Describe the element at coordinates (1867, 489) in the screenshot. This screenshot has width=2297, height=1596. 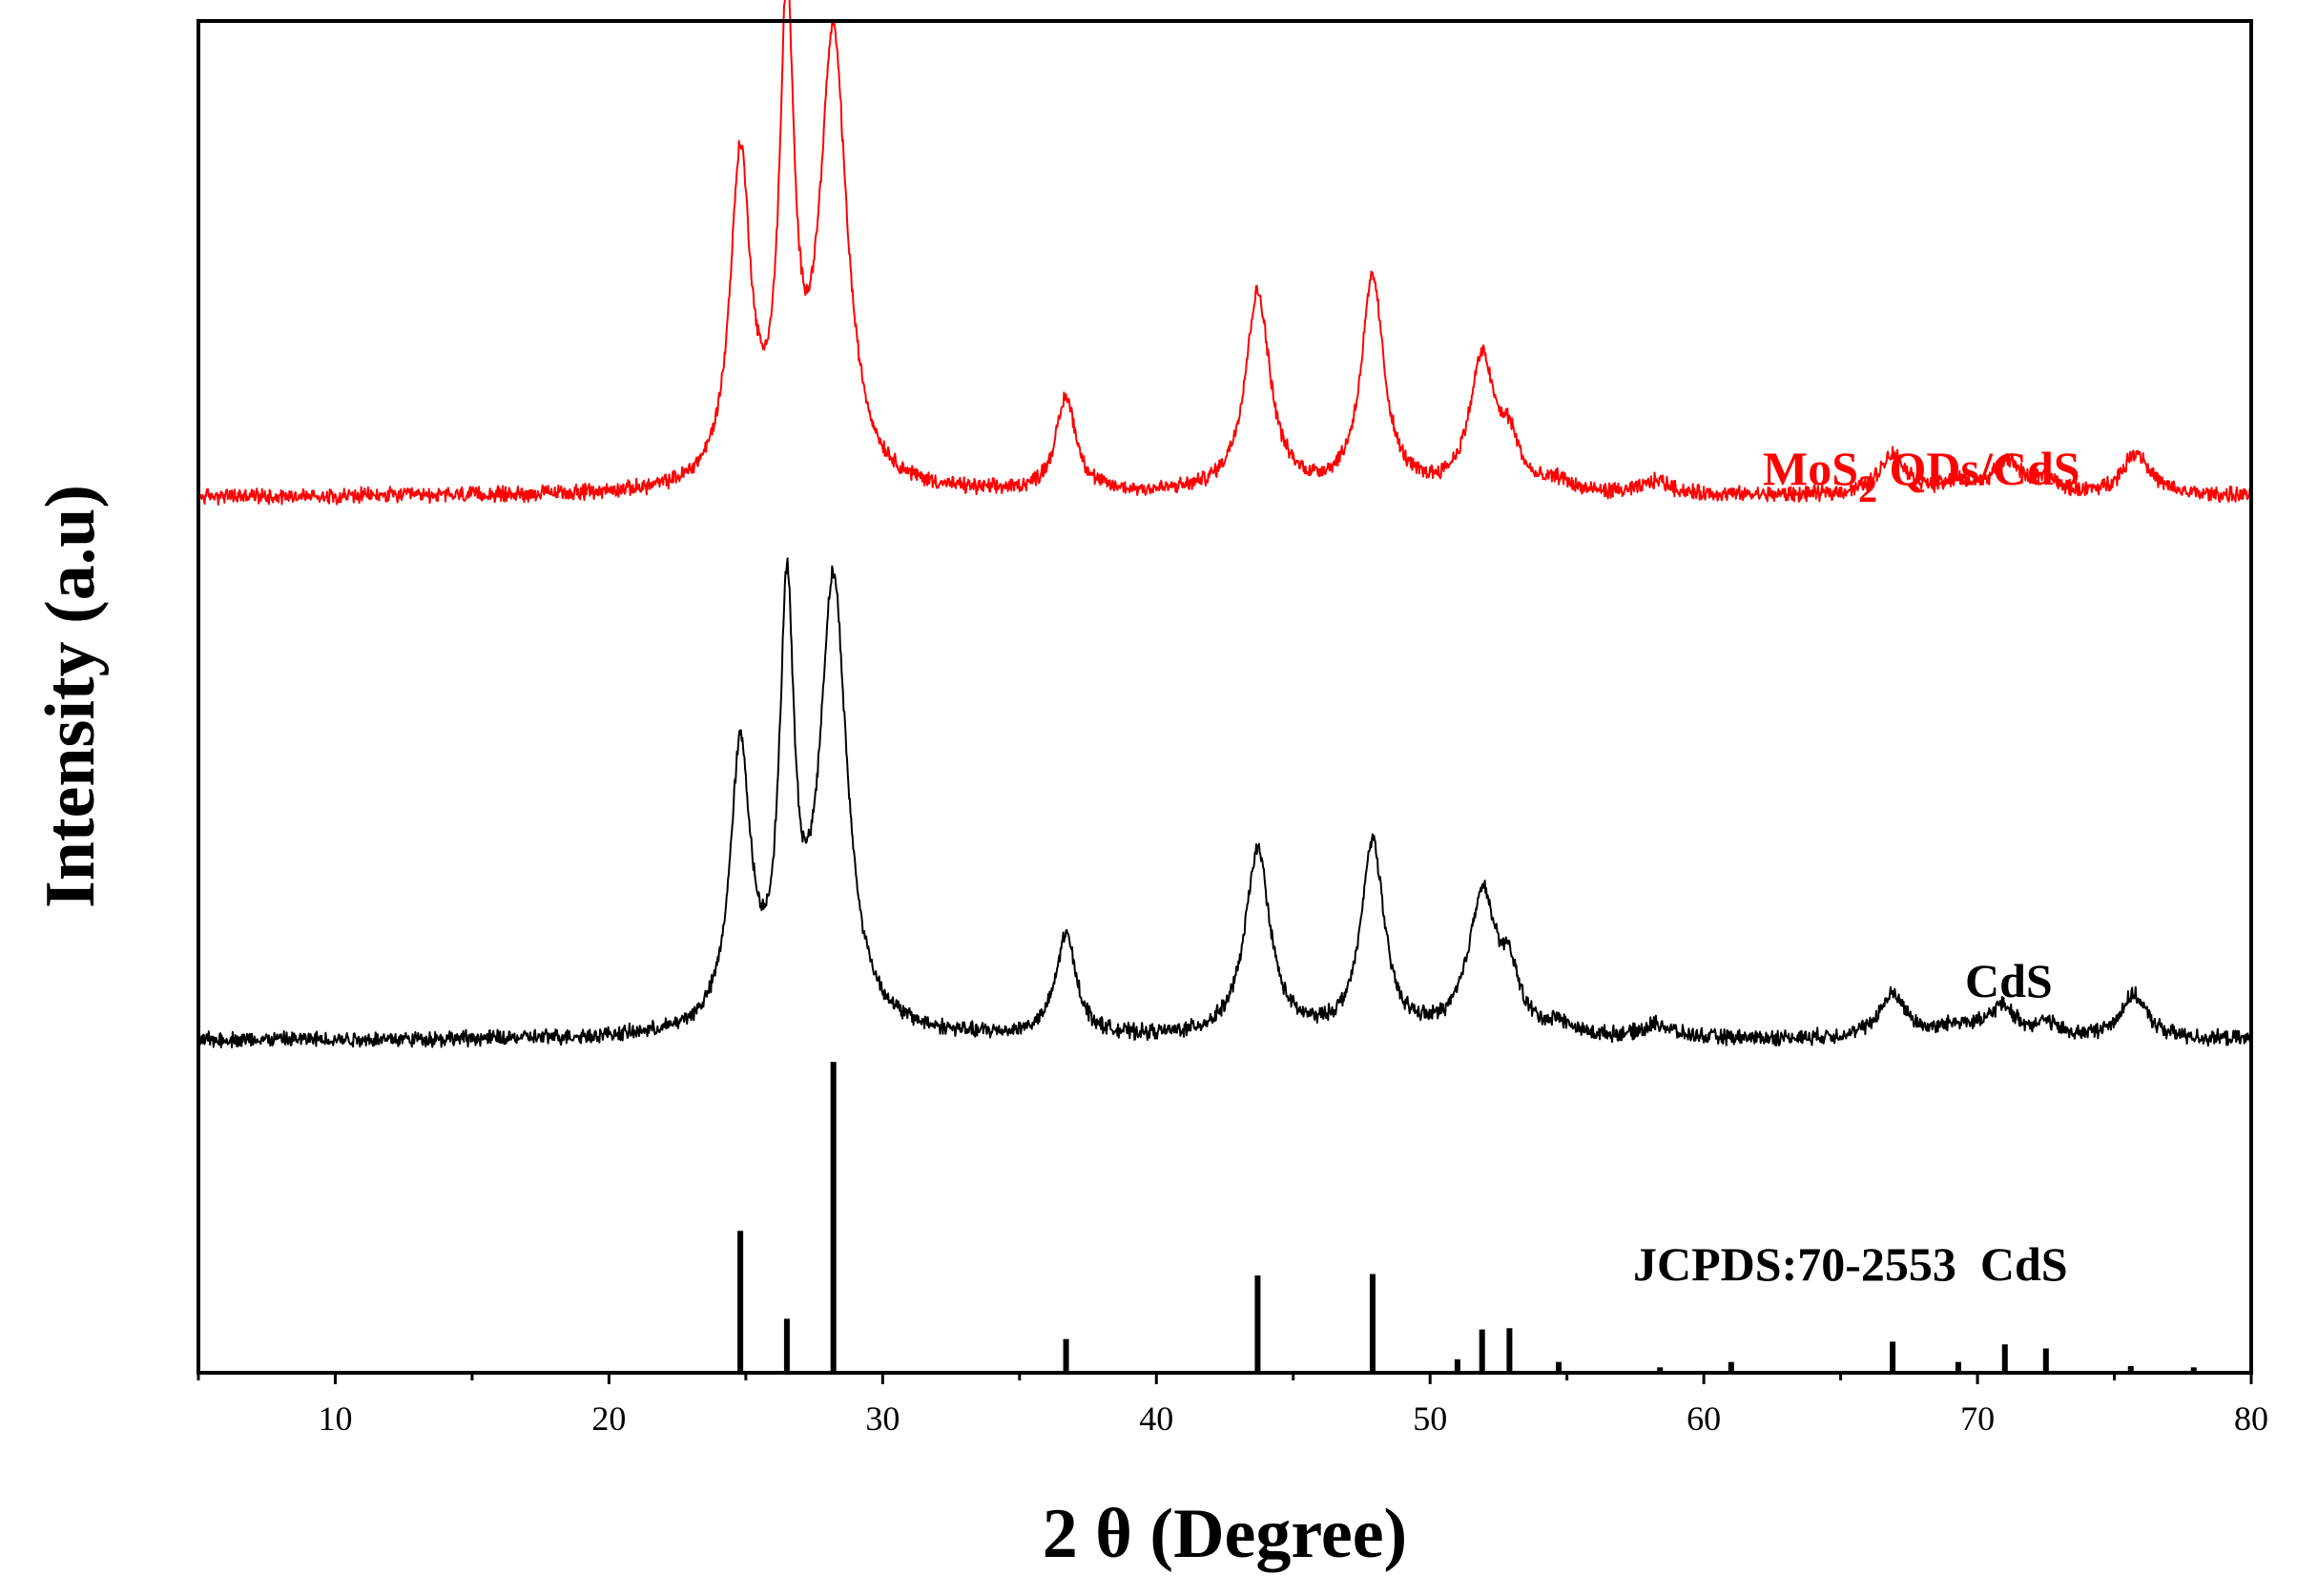
I see `series-label-mos2-subscript: 2` at that location.